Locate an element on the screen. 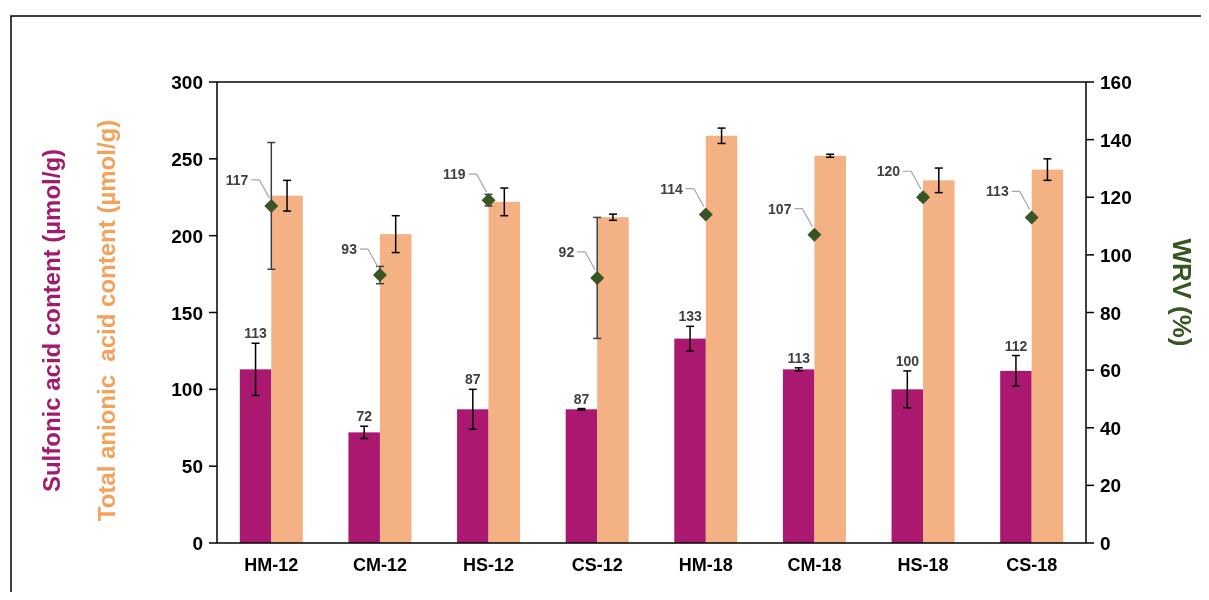 This screenshot has height=600, width=1209. y2-tick-label: 40 is located at coordinates (1111, 428).